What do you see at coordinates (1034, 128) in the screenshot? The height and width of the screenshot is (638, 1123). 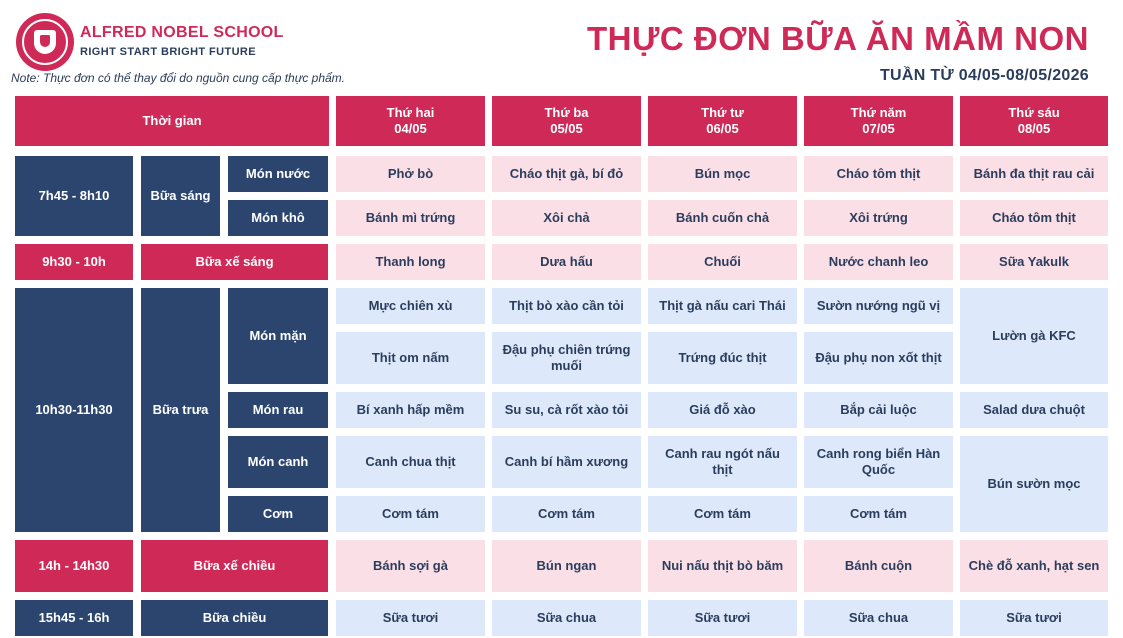 I see `day-date: 08/05` at bounding box center [1034, 128].